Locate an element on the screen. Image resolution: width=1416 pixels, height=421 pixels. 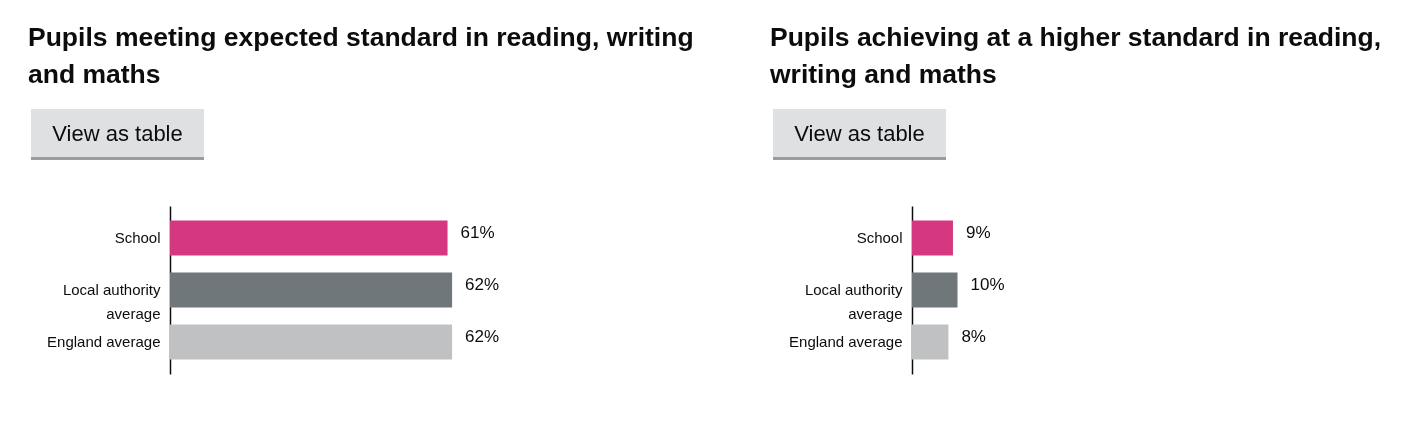
text: Pupils achieving at a higher standard in reading, writing and maths is located at coordinates (1075, 55).